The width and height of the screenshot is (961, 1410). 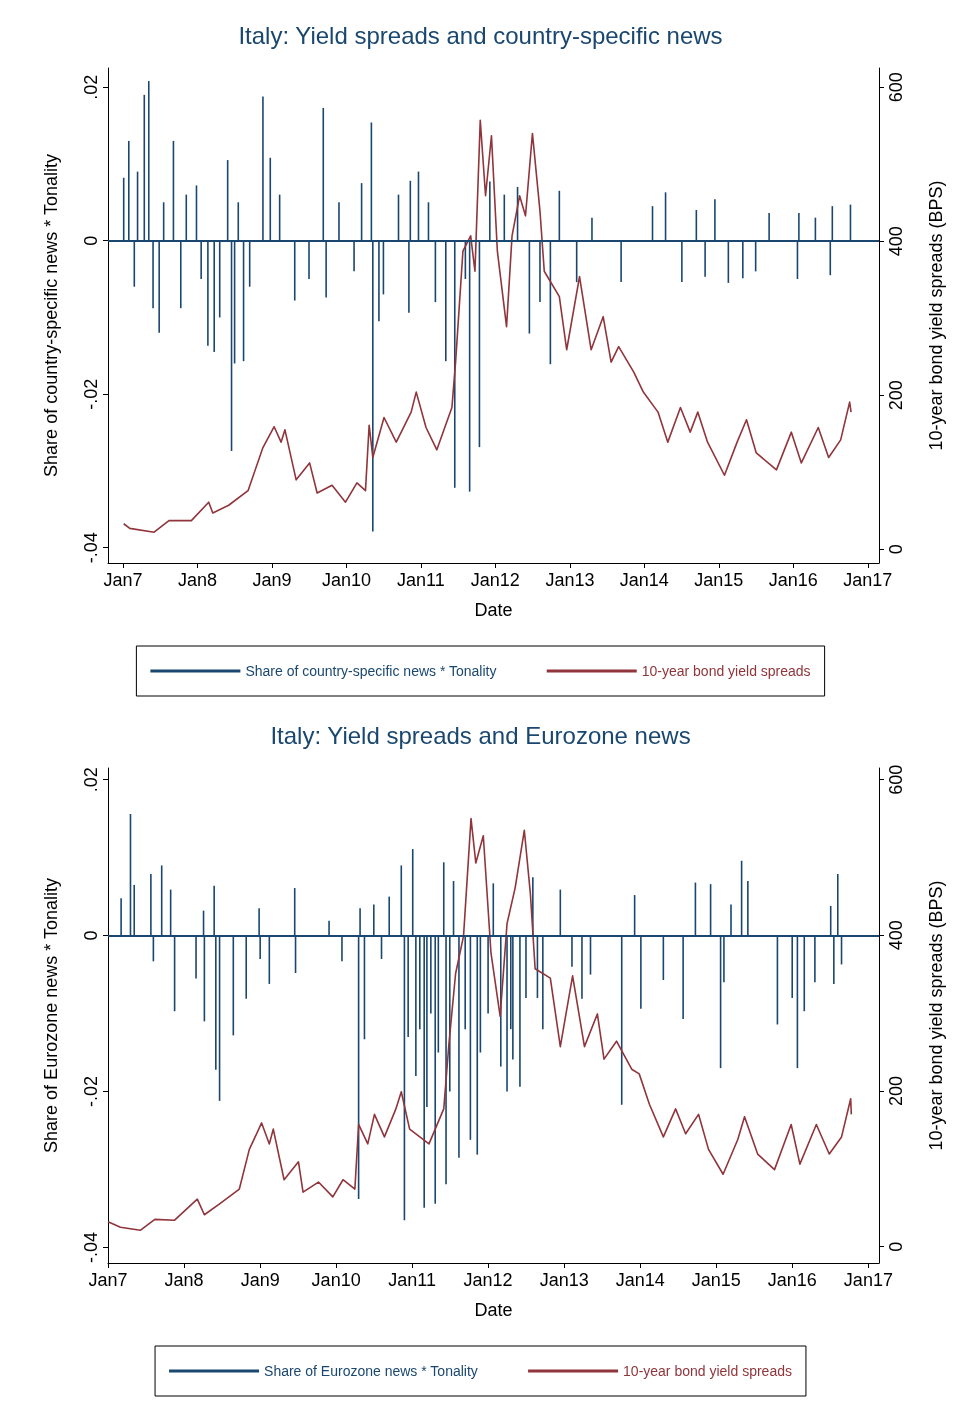 What do you see at coordinates (371, 671) in the screenshot?
I see `text: Share of country-specific news * Tonality` at bounding box center [371, 671].